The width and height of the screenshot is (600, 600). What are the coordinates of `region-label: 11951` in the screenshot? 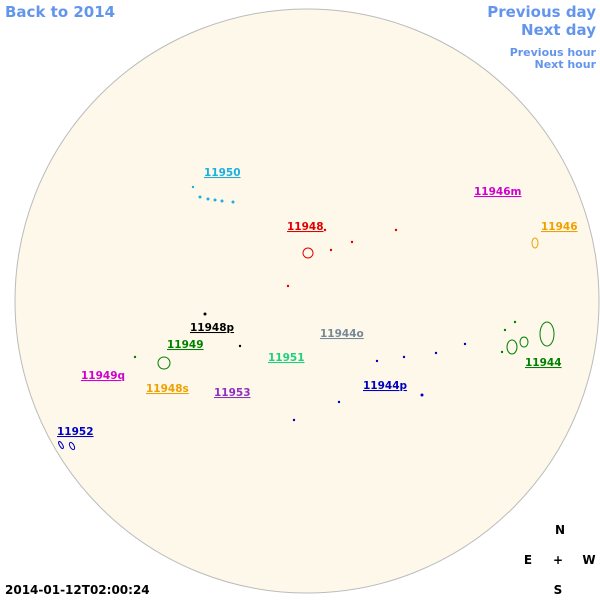 It's located at (286, 358).